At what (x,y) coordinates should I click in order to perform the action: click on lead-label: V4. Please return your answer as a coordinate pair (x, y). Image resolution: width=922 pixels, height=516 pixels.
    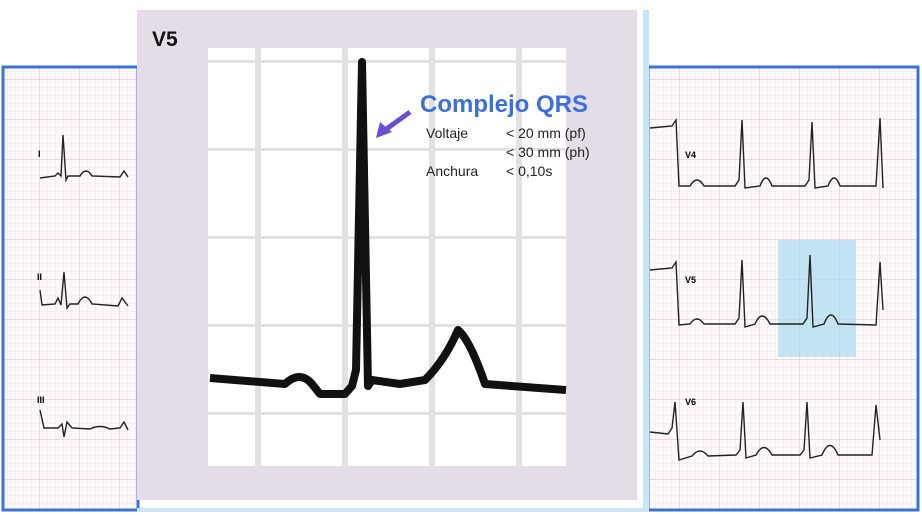
    Looking at the image, I should click on (690, 155).